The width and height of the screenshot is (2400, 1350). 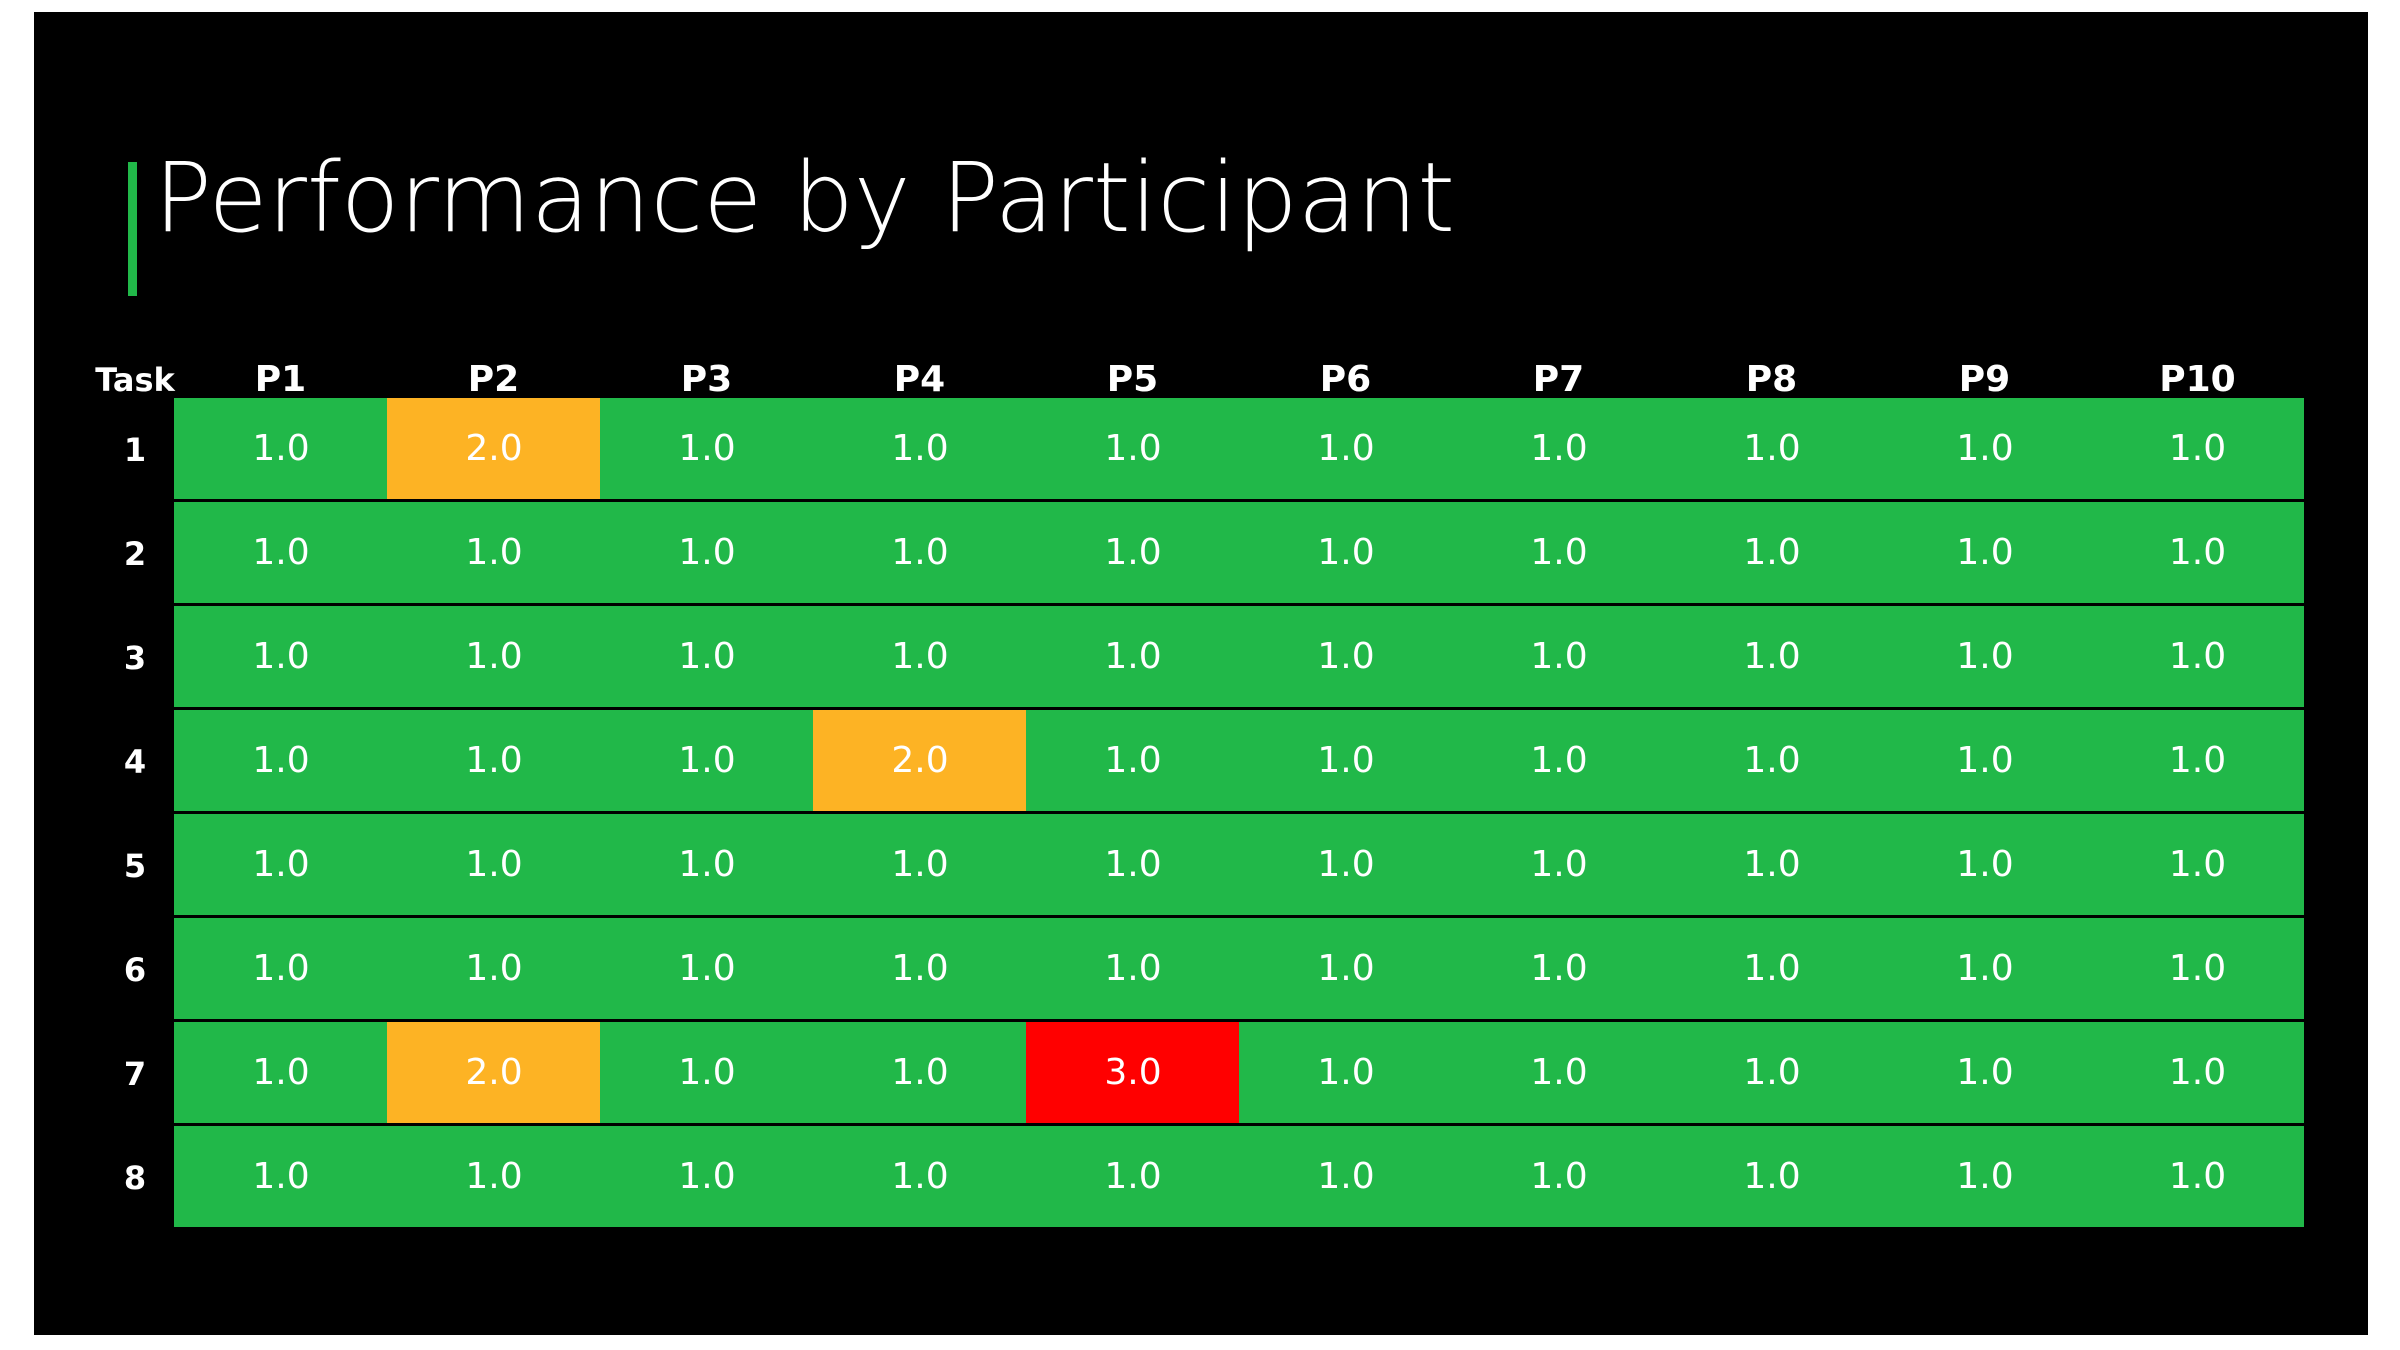 I want to click on slide-title: Performance by Participant, so click(x=805, y=198).